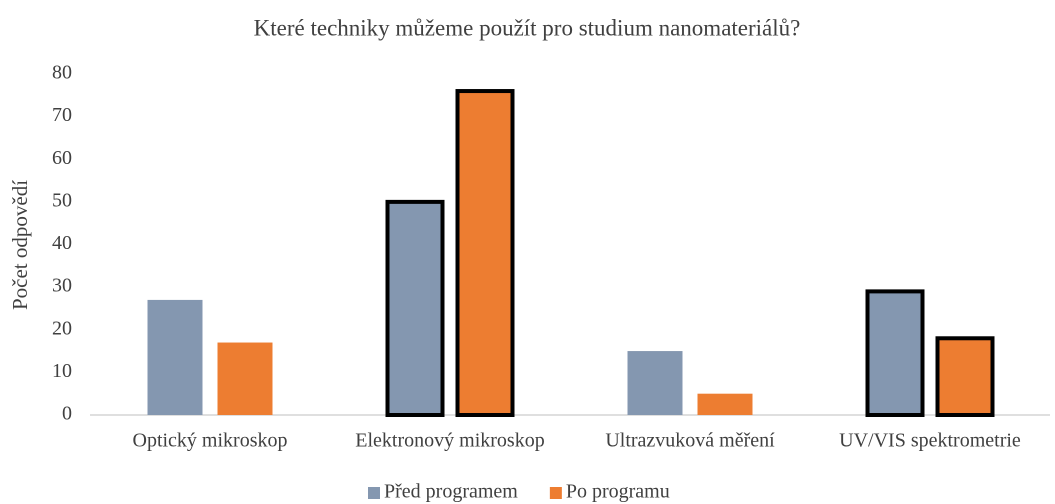  I want to click on y-tick-label: 70, so click(62, 115).